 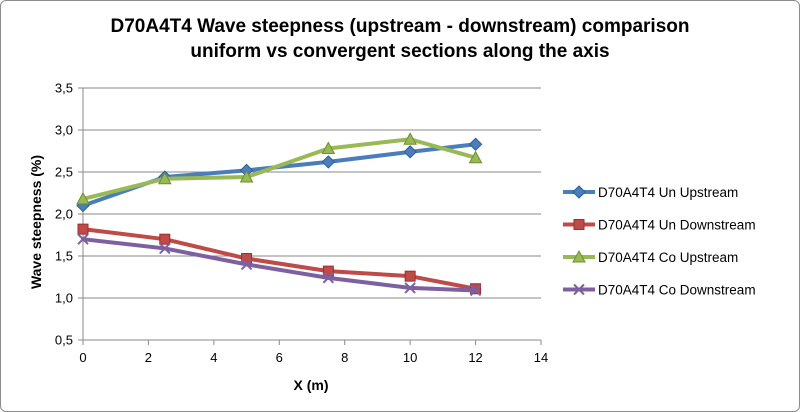 I want to click on x-axis-label: X (m), so click(x=311, y=385).